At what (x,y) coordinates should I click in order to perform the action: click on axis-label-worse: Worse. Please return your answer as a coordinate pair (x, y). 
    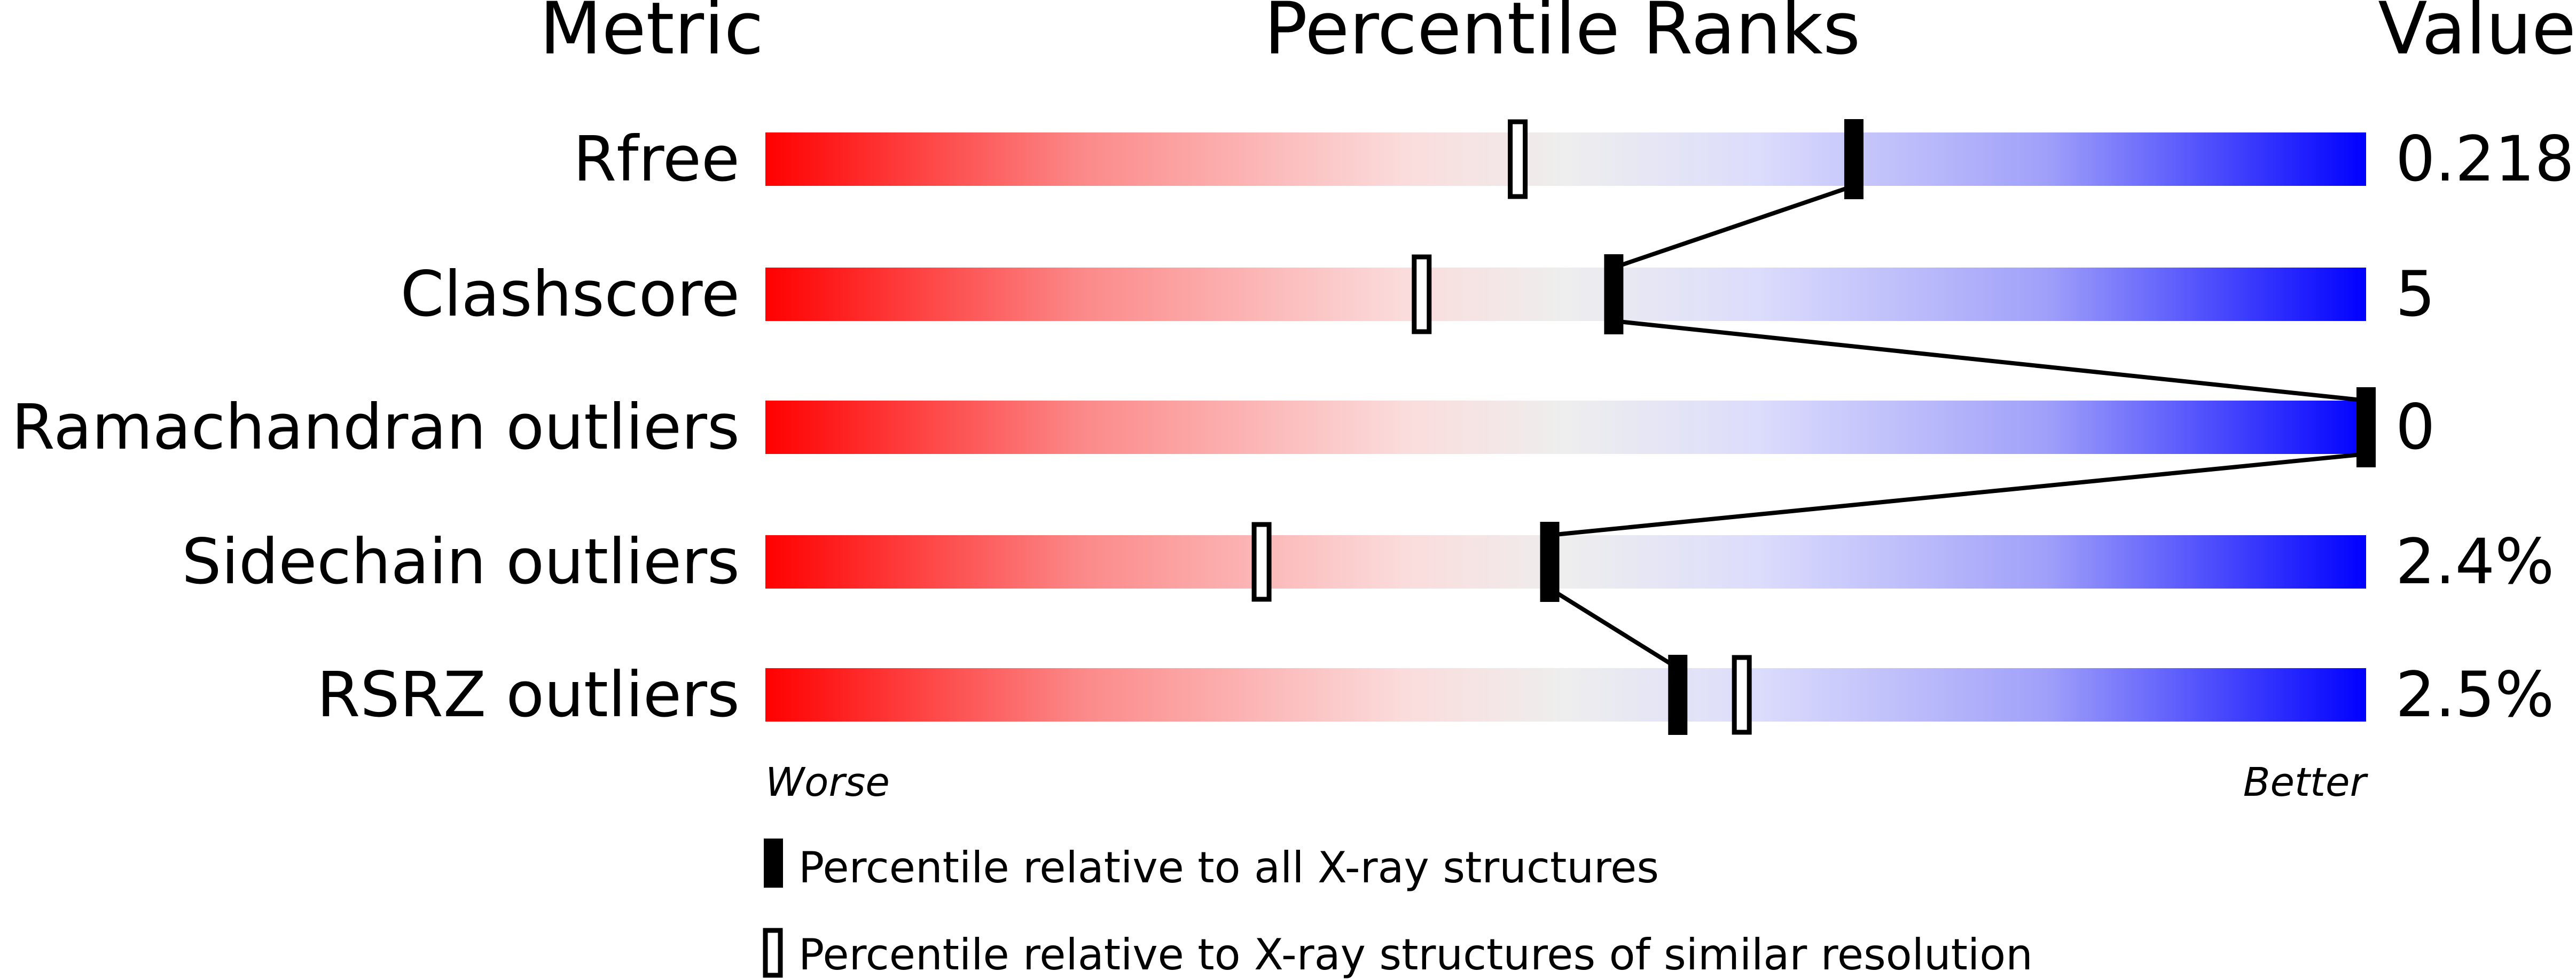
    Looking at the image, I should click on (827, 782).